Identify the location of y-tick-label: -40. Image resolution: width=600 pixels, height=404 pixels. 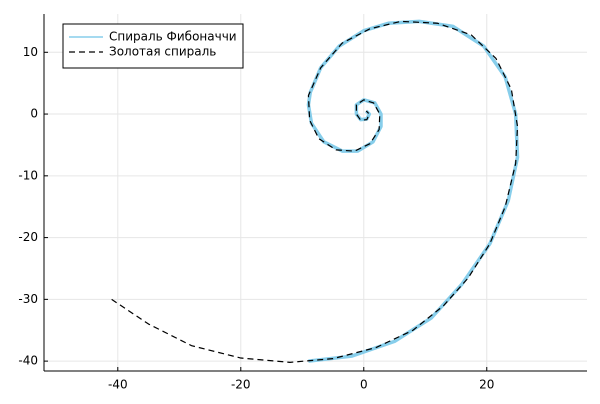
(28, 361).